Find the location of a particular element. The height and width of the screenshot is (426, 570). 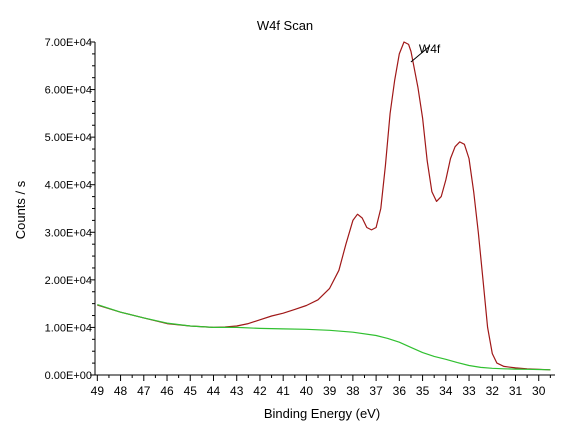

y-axis-label: Counts / s is located at coordinates (20, 209).